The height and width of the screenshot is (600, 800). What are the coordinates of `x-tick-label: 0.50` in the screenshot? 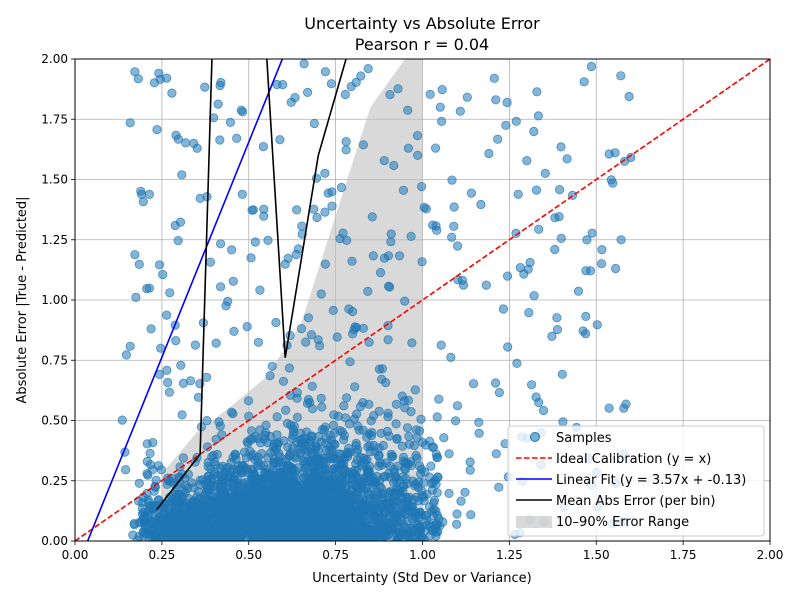 It's located at (248, 555).